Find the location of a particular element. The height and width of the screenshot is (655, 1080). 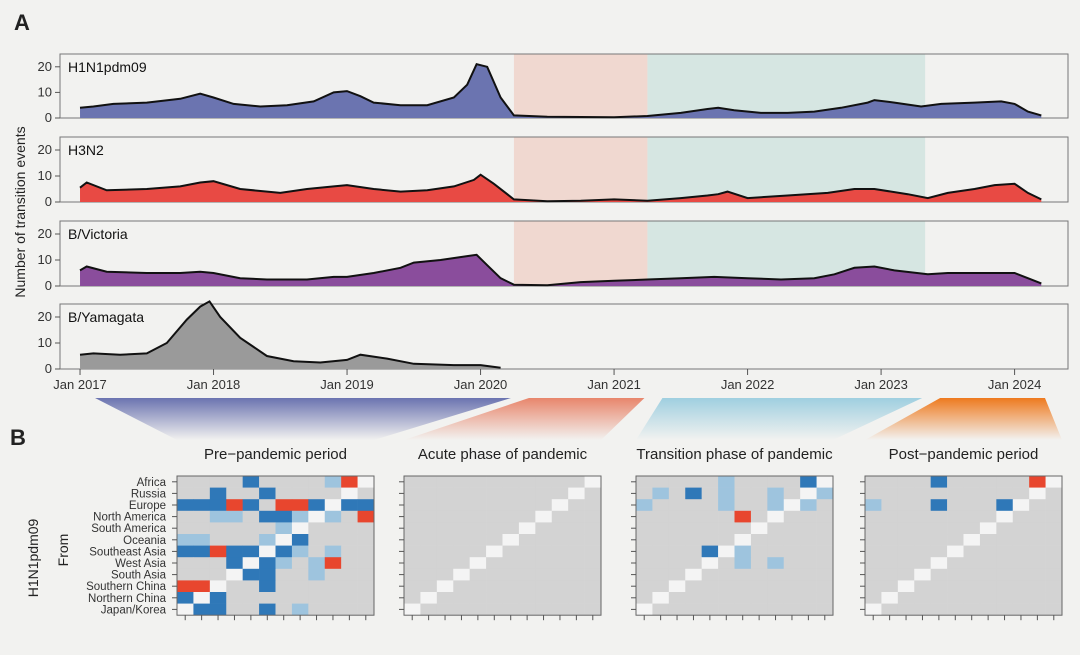

series-label: B/Yamagata is located at coordinates (106, 317).